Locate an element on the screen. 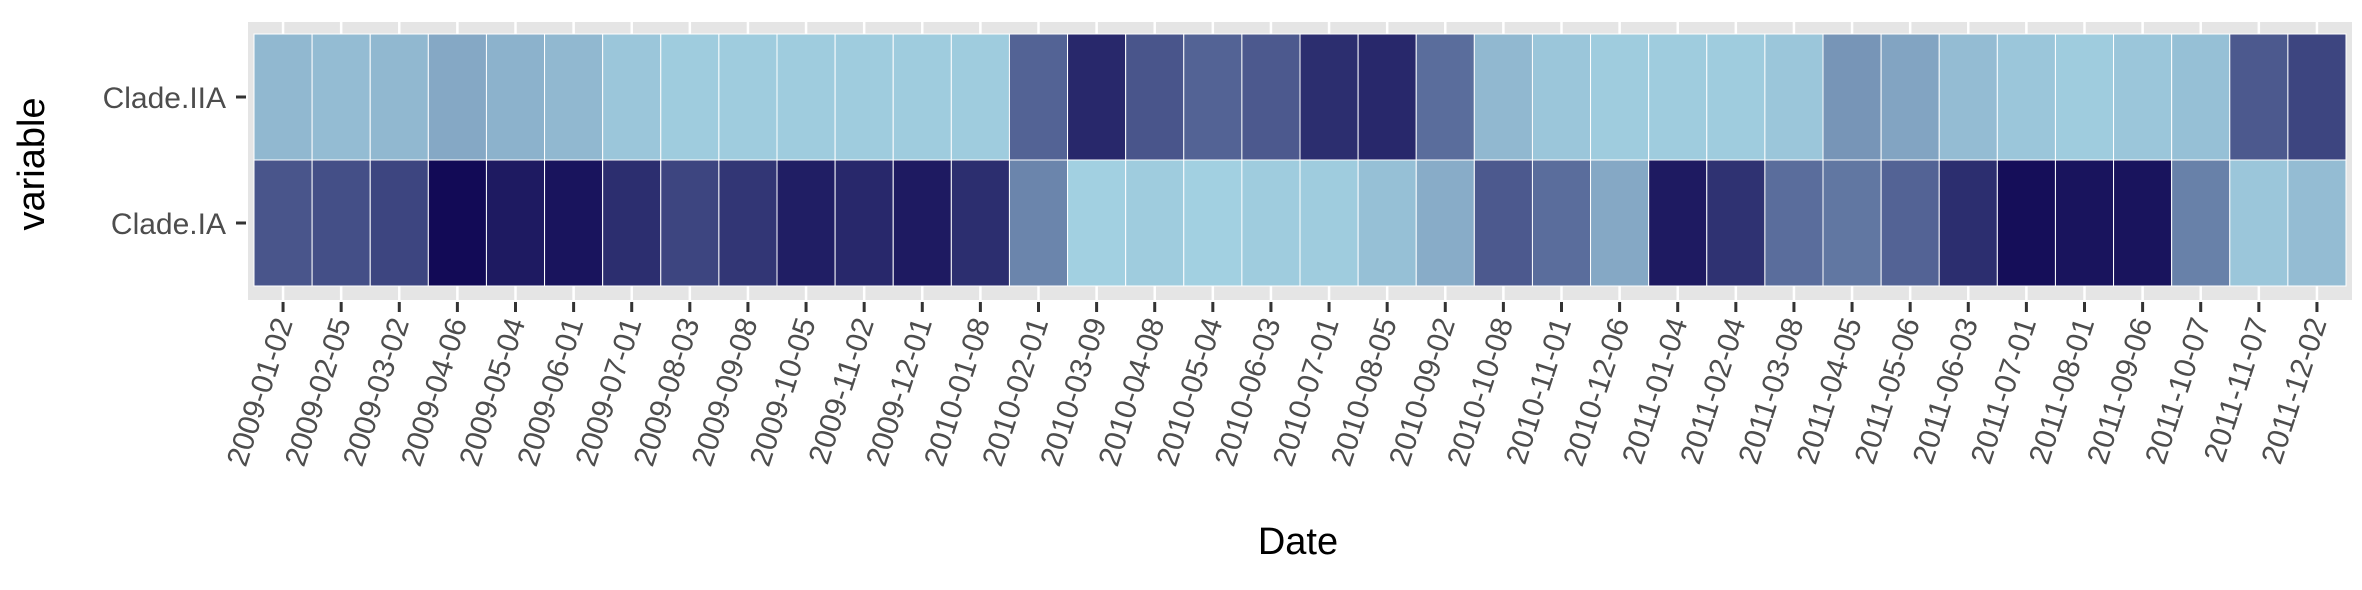 This screenshot has width=2362, height=590. x-axis-title: Date is located at coordinates (1298, 542).